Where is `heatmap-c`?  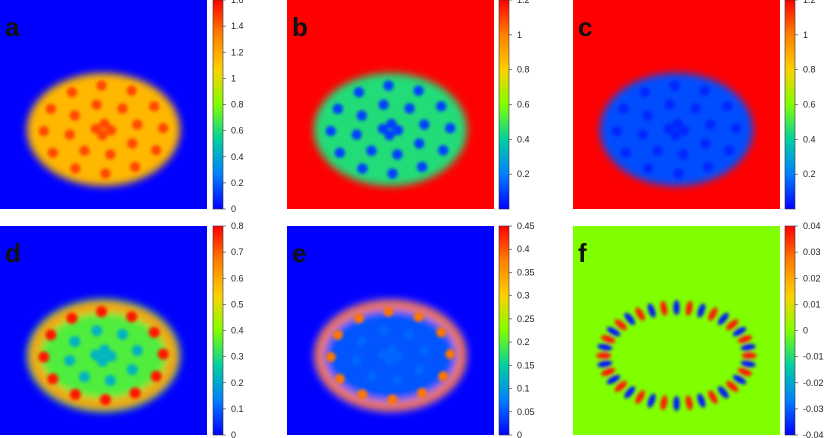
heatmap-c is located at coordinates (676, 104).